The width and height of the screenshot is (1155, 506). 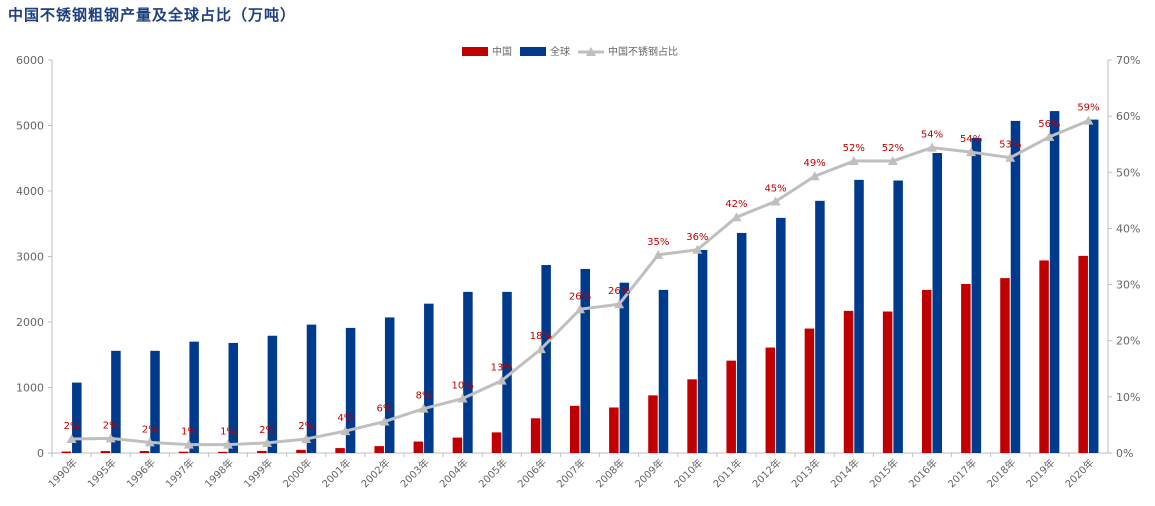 I want to click on ratio-data-label: 6%, so click(x=385, y=409).